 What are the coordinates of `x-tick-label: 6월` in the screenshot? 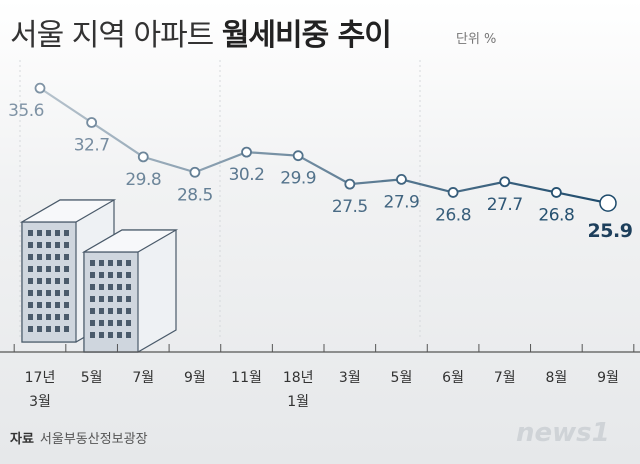 It's located at (453, 378).